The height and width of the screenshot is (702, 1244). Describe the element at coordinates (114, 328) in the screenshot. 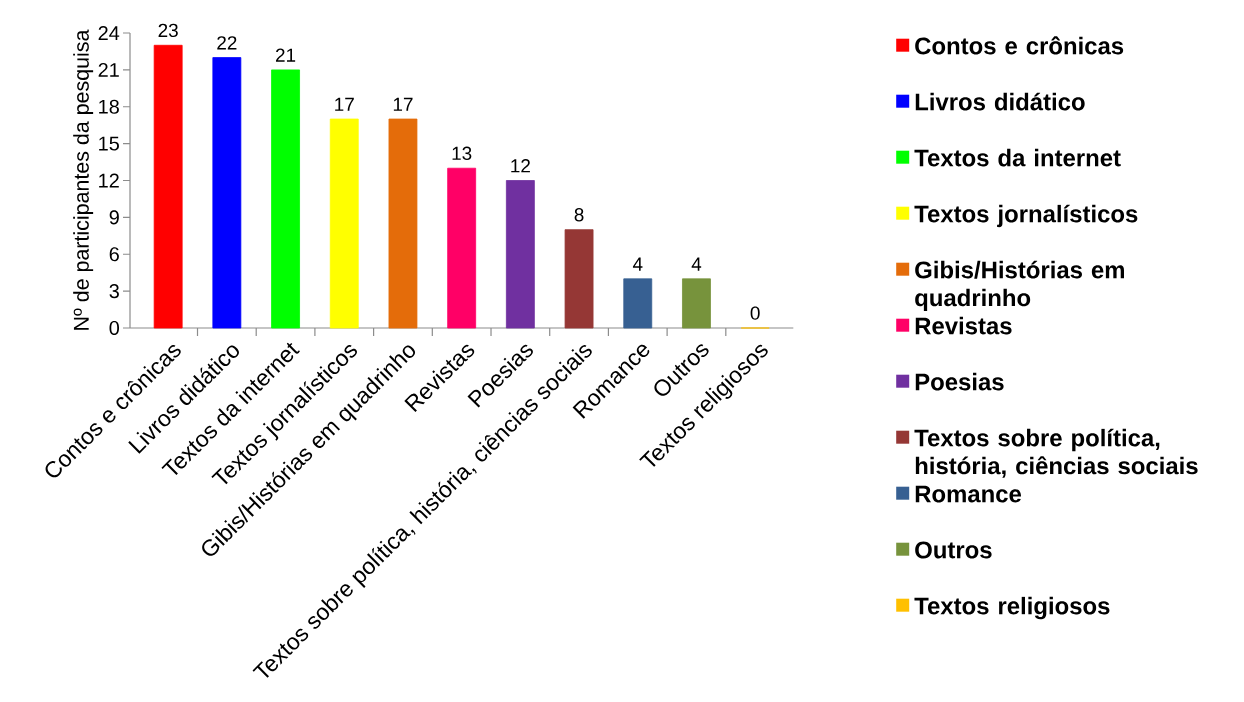

I see `y-tick-label: 0` at that location.